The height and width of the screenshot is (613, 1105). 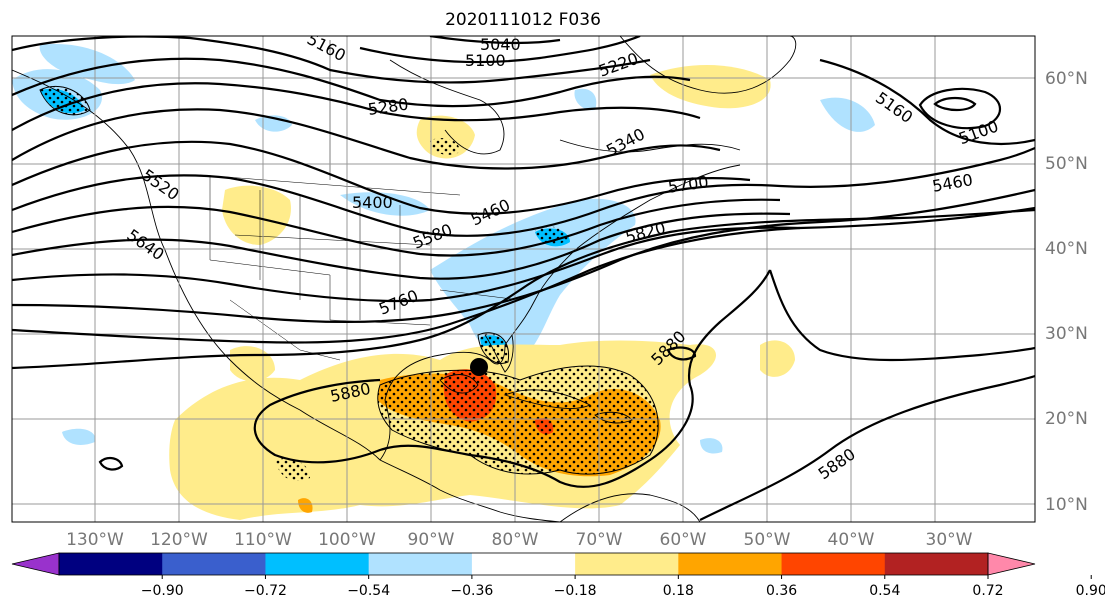 I want to click on lon-label: 110°W, so click(x=263, y=540).